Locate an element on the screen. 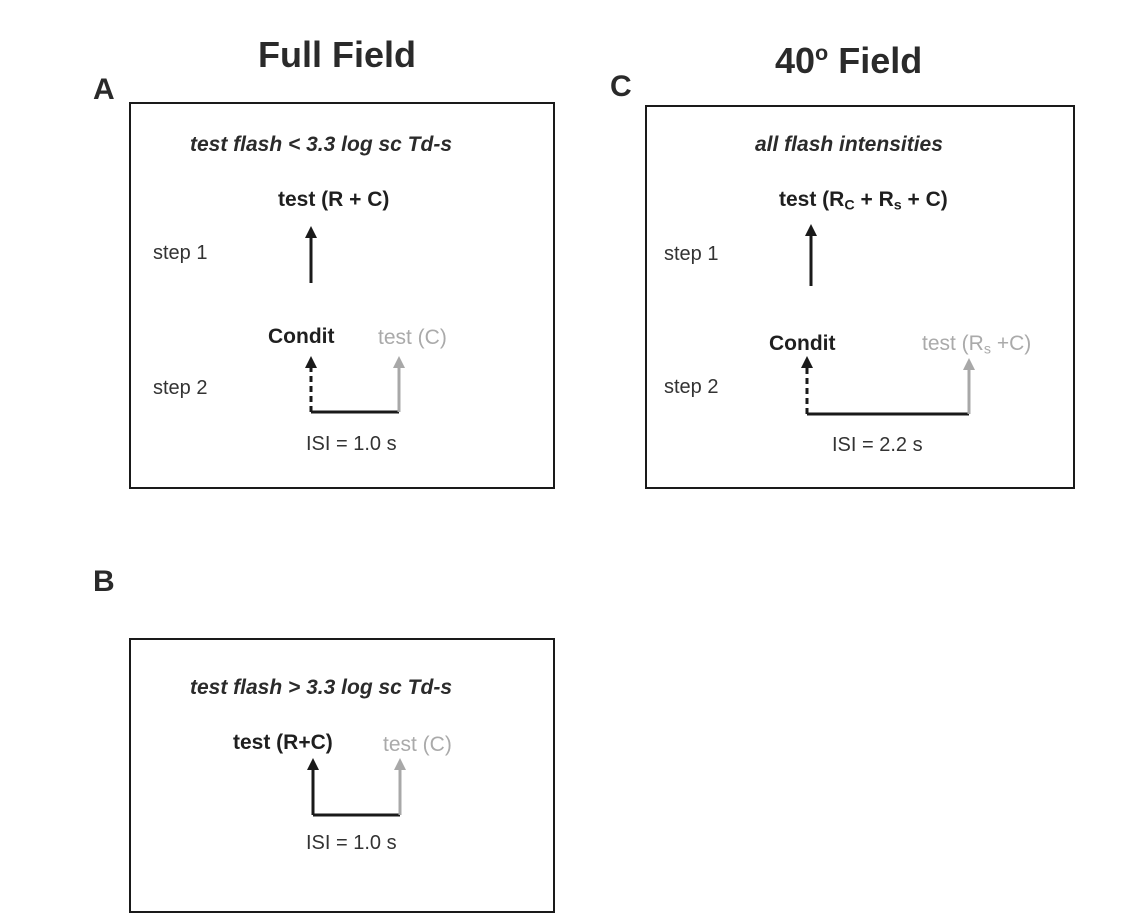 The height and width of the screenshot is (913, 1135). panel-c-step2-label: step 2 is located at coordinates (691, 387).